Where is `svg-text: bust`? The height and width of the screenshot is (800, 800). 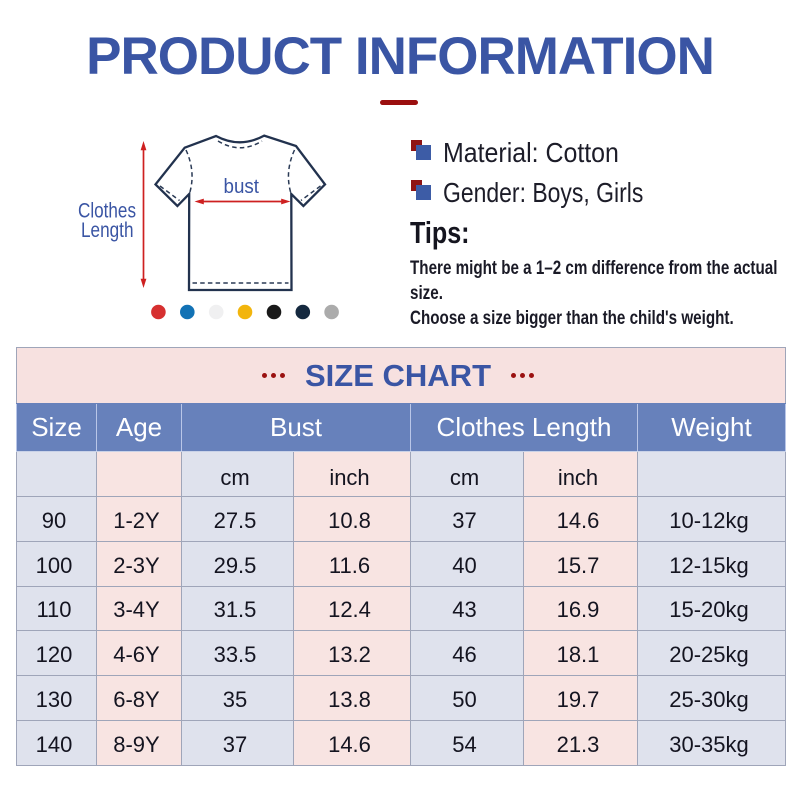
svg-text: bust is located at coordinates (242, 187).